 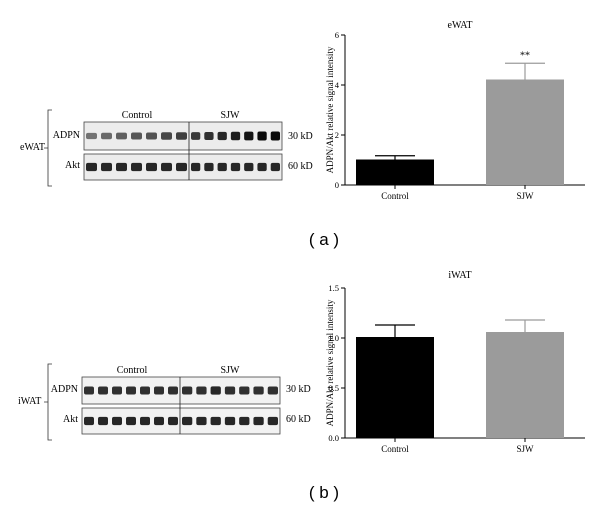 I want to click on chart-title: eWAT, so click(x=460, y=25).